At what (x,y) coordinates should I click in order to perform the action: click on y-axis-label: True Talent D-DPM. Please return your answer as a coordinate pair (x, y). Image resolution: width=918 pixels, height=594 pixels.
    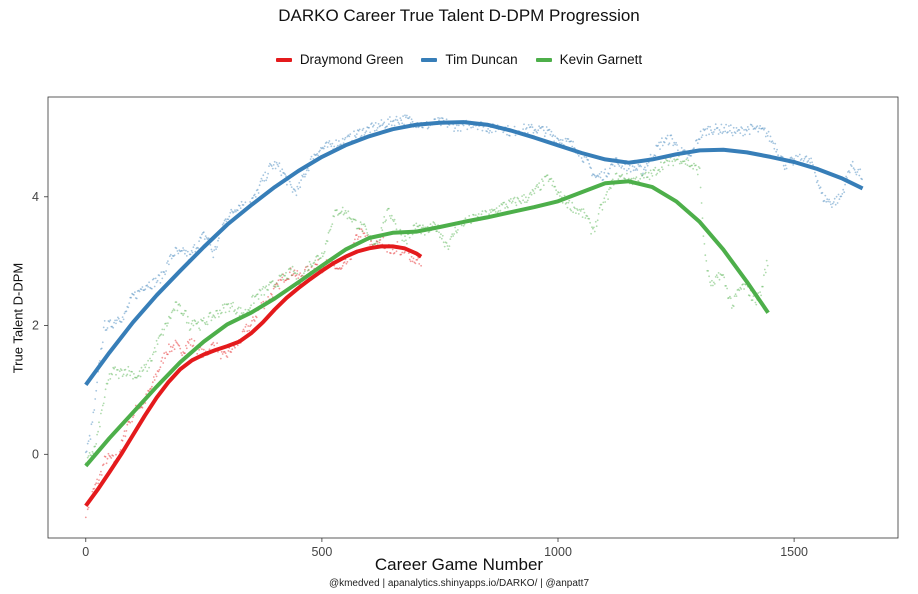
    Looking at the image, I should click on (18, 318).